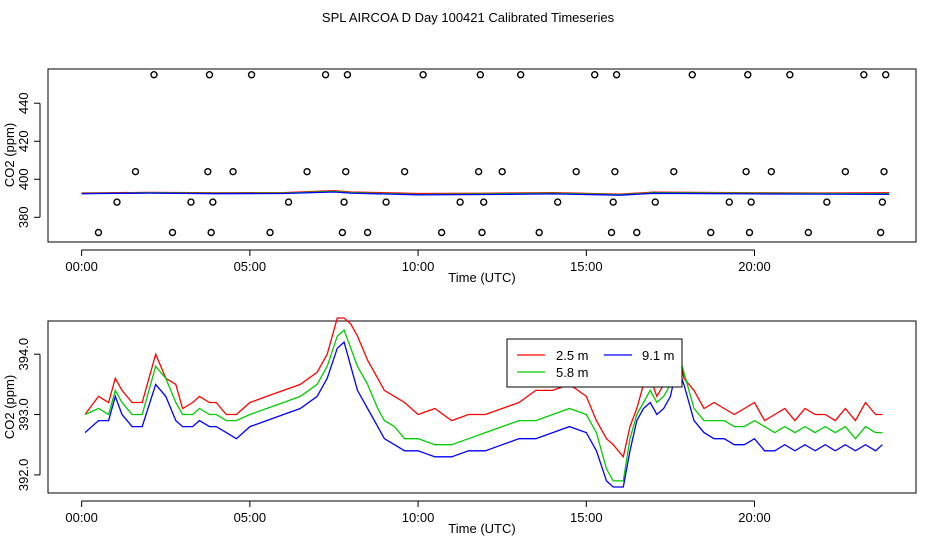  Describe the element at coordinates (81, 266) in the screenshot. I see `top-x-tick-label: 00:00` at that location.